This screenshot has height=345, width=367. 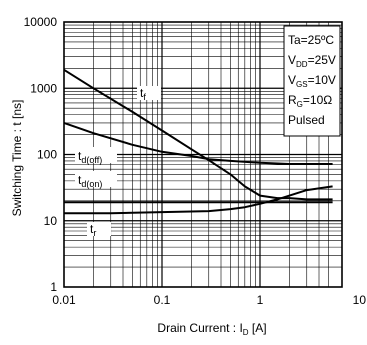 What do you see at coordinates (43, 88) in the screenshot?
I see `y-tick-label: 1000` at bounding box center [43, 88].